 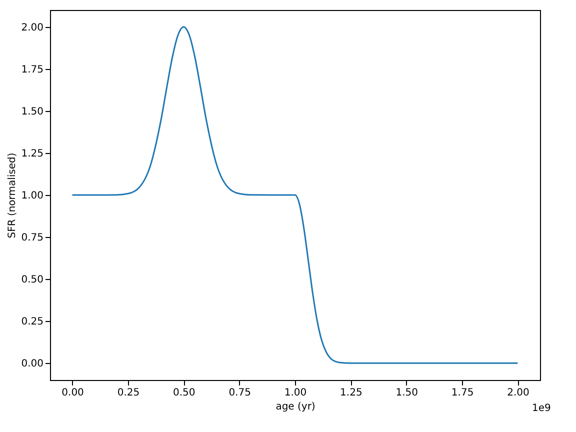 I want to click on y-tick-label: 0.75, so click(x=32, y=238).